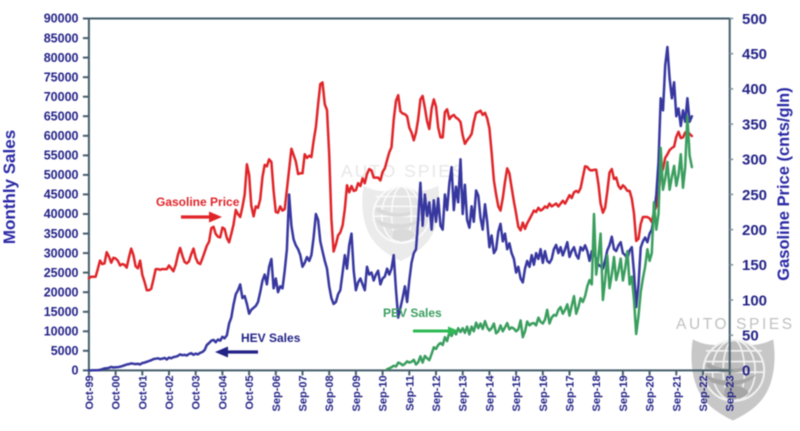 This screenshot has width=800, height=431. Describe the element at coordinates (754, 124) in the screenshot. I see `svg-text: 350` at that location.